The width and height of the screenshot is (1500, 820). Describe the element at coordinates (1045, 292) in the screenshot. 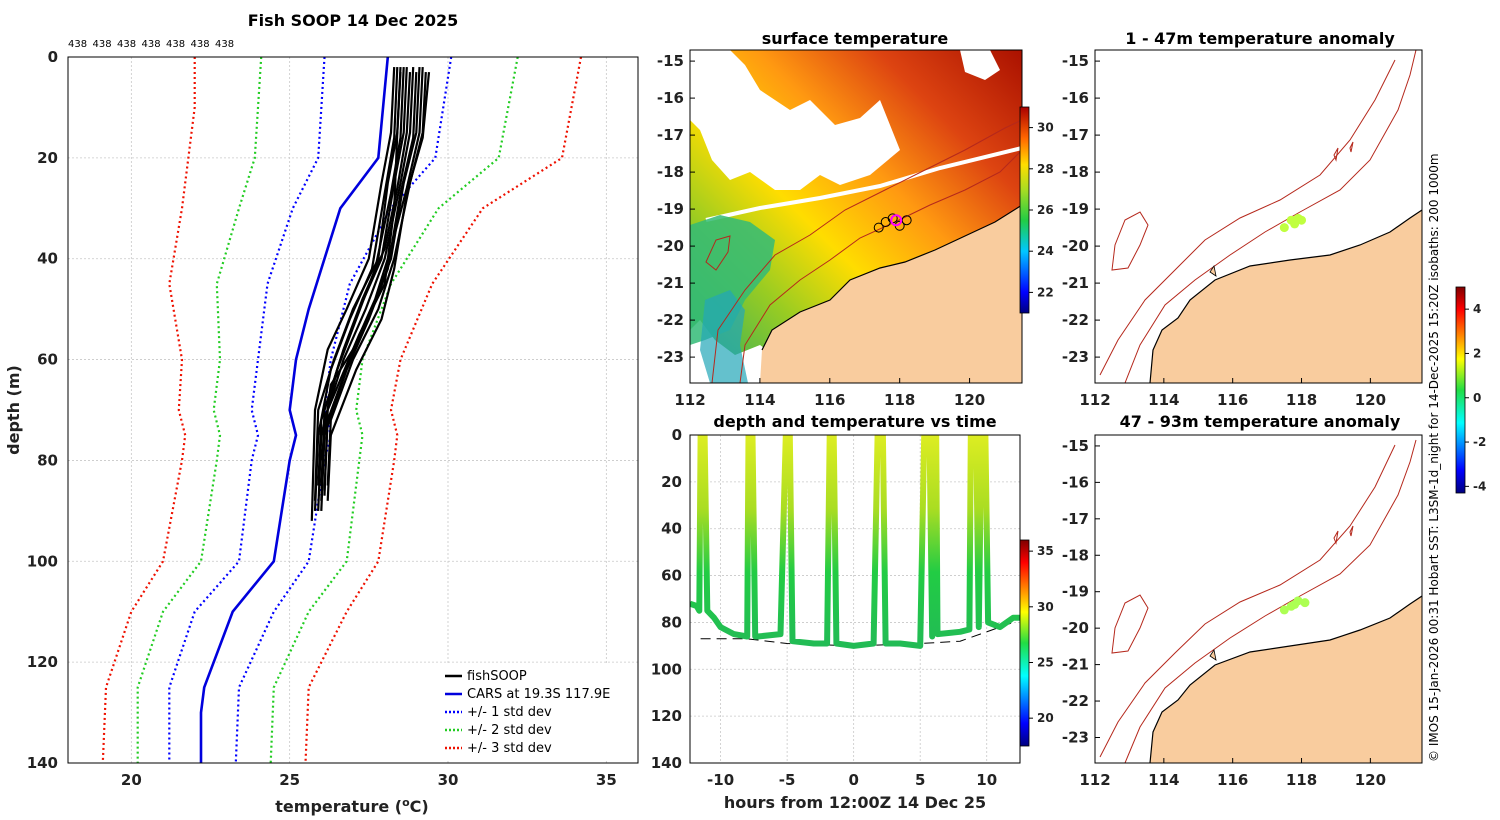

I see `sst-colorbar-tick-label: 22` at that location.